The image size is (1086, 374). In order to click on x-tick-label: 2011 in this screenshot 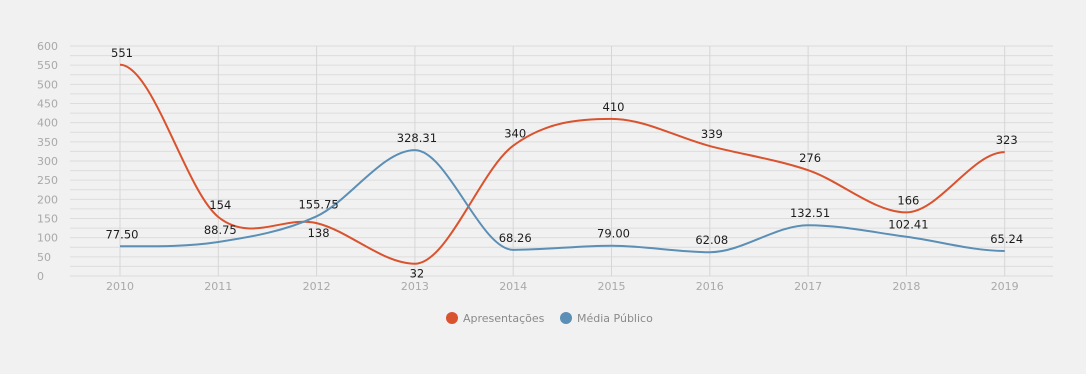, I will do `click(218, 286)`.